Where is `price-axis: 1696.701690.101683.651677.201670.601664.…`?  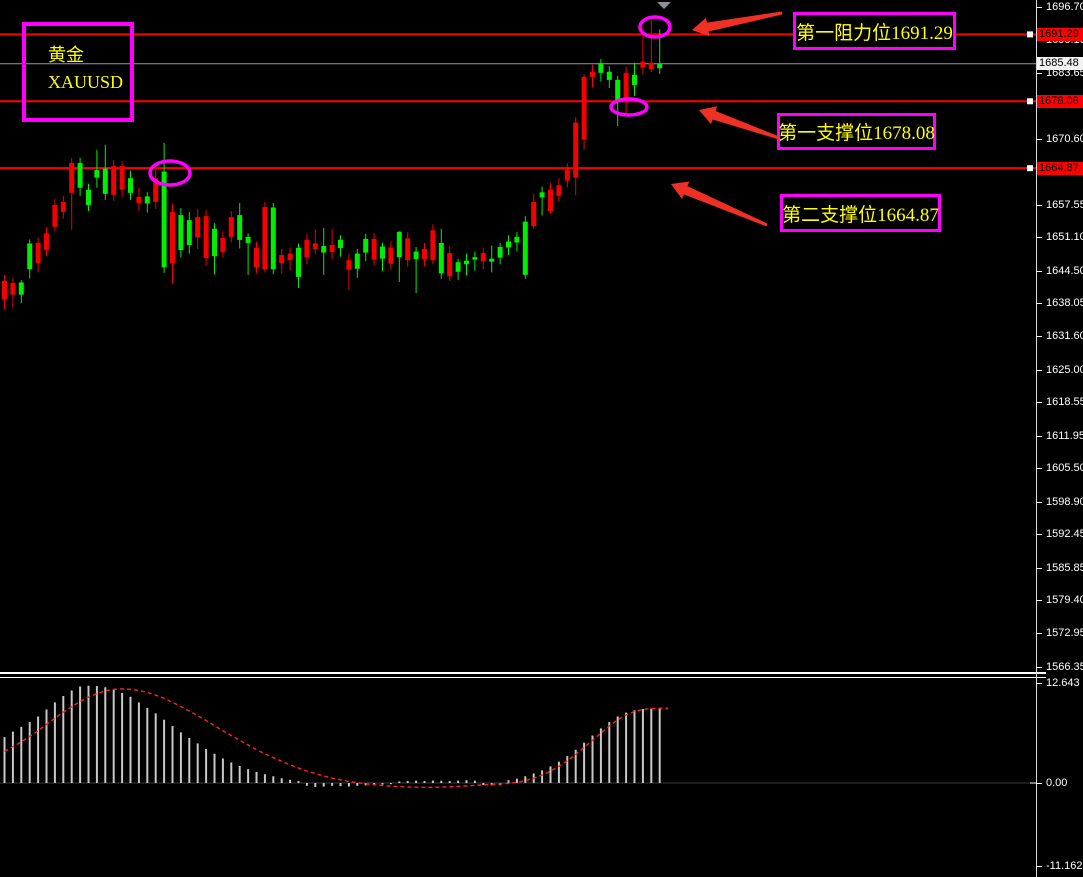 price-axis: 1696.701690.101683.651677.201670.601664.… is located at coordinates (1059, 438).